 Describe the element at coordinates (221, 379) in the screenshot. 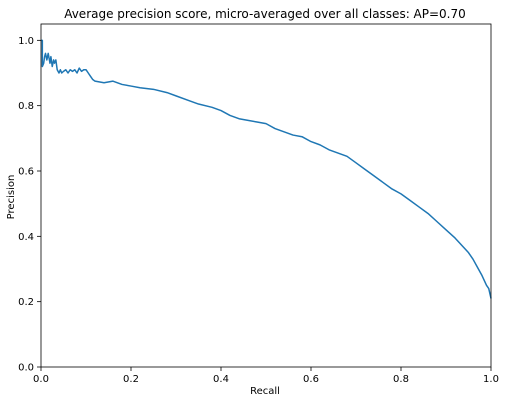

I see `x-tick-label: 0.4` at that location.